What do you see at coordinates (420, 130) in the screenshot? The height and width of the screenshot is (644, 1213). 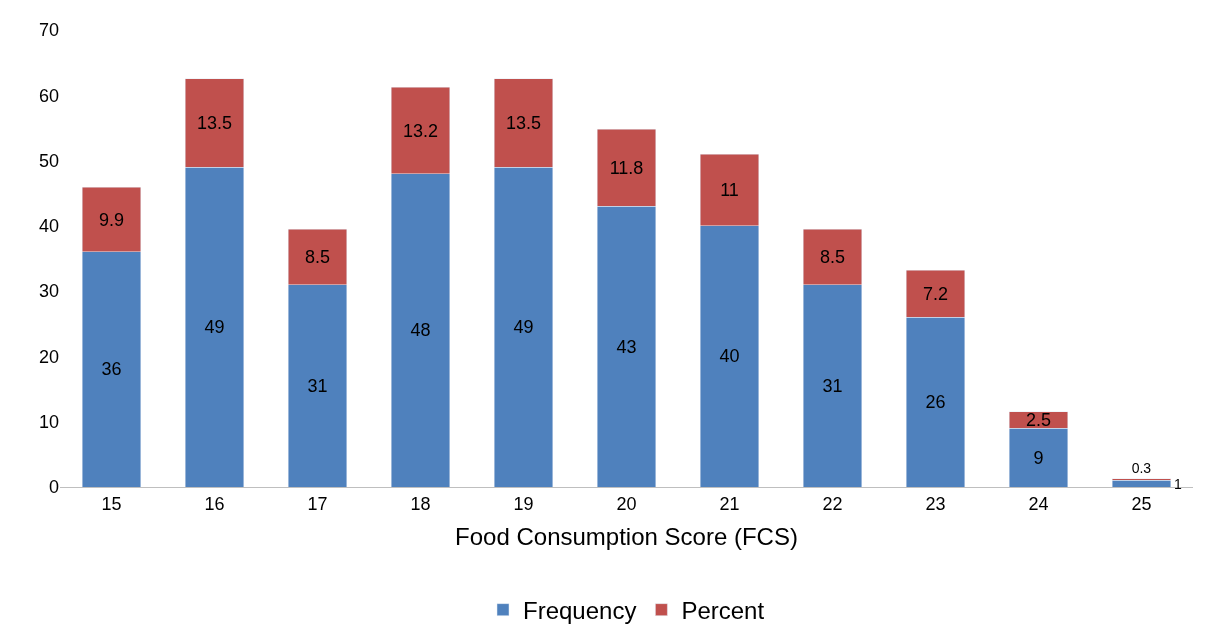 I see `data-label: 13.2` at bounding box center [420, 130].